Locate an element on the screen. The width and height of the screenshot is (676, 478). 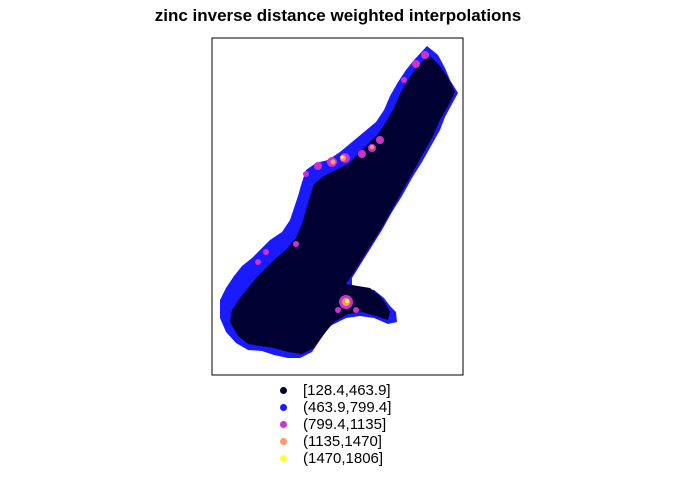
legend-label: (799.4,1135] is located at coordinates (345, 424).